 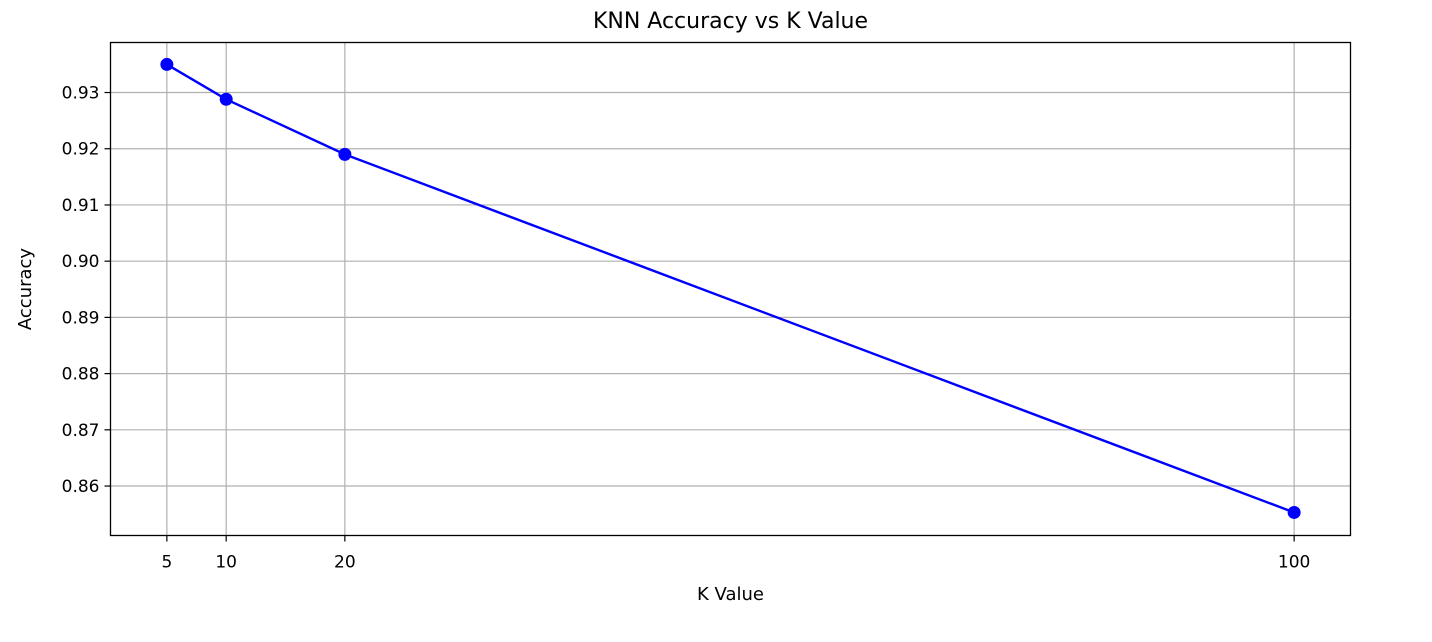 What do you see at coordinates (730, 21) in the screenshot?
I see `chart-title: KNN Accuracy vs K Value` at bounding box center [730, 21].